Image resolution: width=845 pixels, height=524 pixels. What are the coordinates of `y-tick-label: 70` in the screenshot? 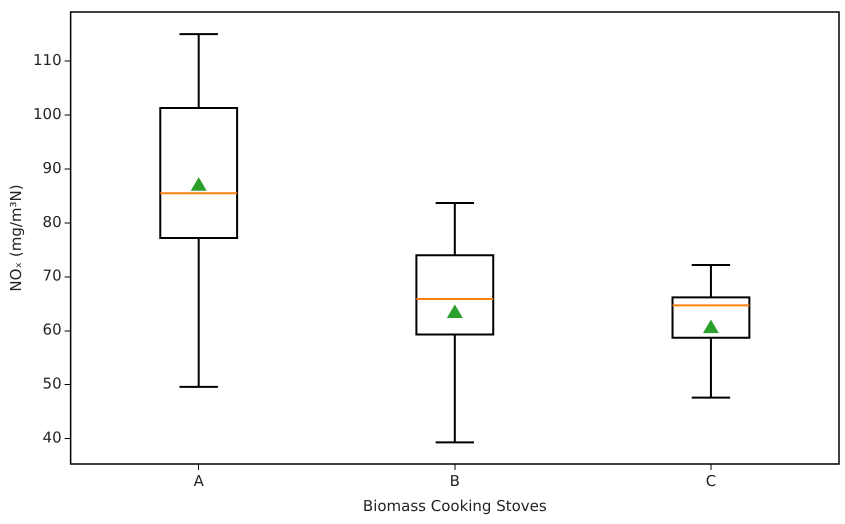 It's located at (52, 275).